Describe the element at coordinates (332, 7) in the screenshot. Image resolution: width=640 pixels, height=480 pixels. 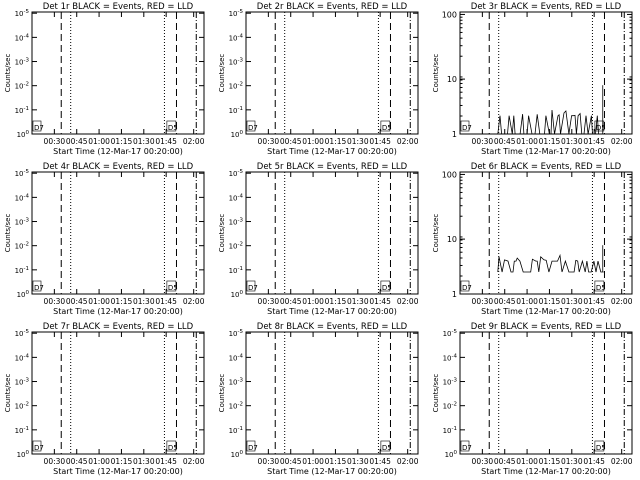
I see `panel-title: Det 2r BLACK = Events, RED = LLD` at that location.